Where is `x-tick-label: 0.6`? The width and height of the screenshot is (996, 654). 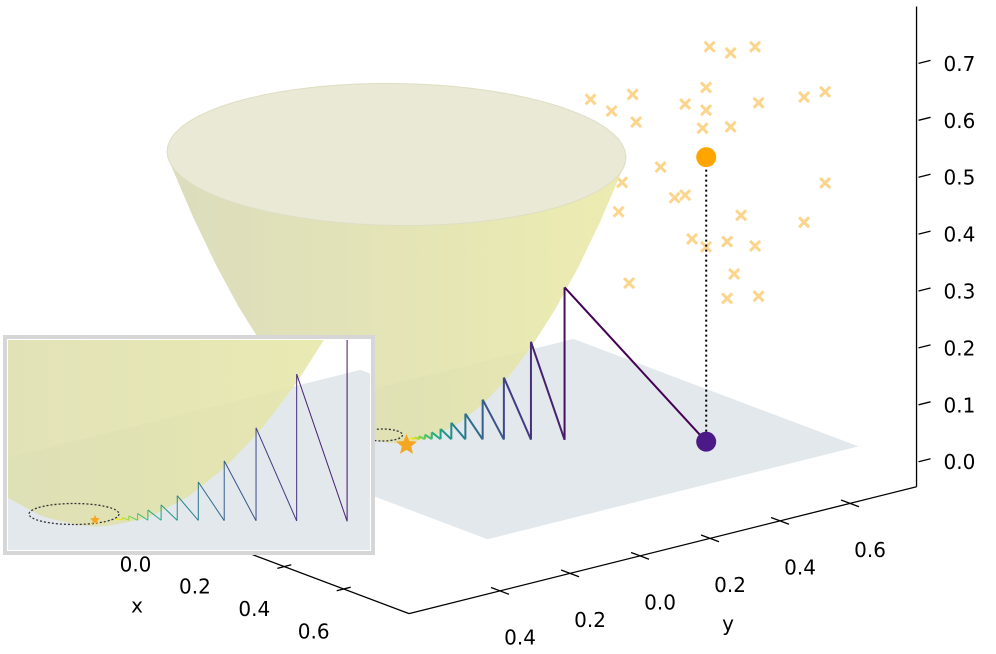 x-tick-label: 0.6 is located at coordinates (314, 631).